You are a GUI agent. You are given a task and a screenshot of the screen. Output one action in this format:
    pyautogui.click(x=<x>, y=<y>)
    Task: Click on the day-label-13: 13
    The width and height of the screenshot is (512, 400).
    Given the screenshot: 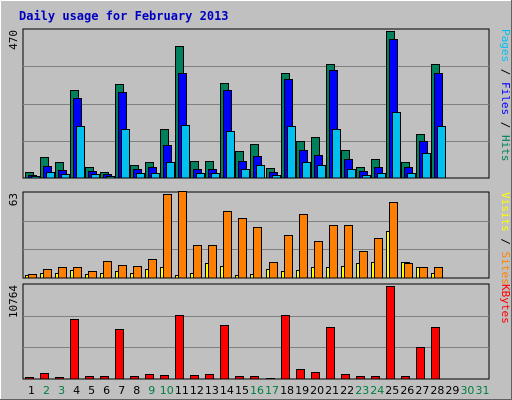 What is the action you would take?
    pyautogui.click(x=212, y=390)
    